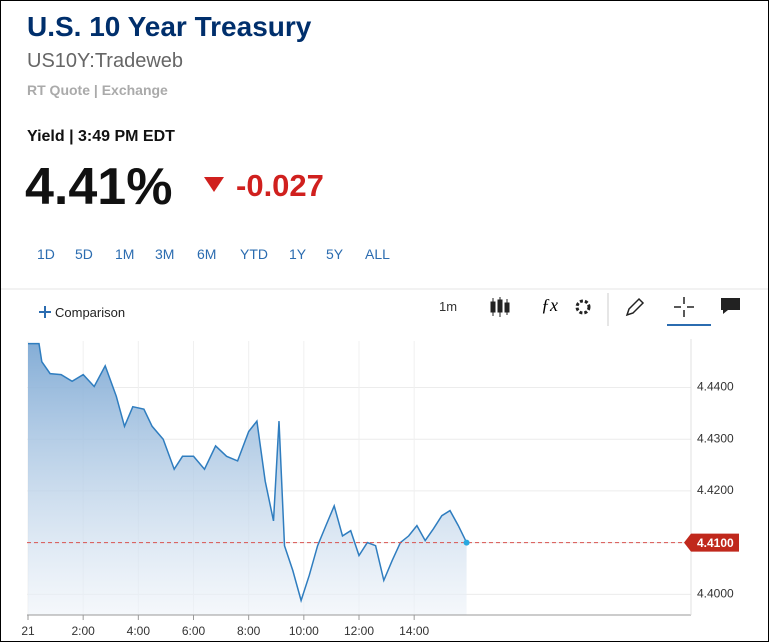  What do you see at coordinates (377, 254) in the screenshot?
I see `range-button: ALL` at bounding box center [377, 254].